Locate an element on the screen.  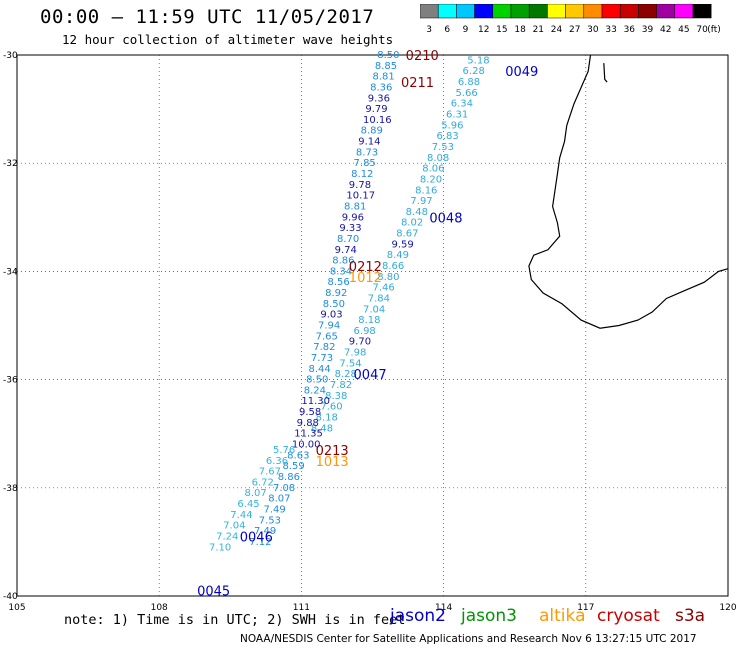
lat-label: -30 is located at coordinates (10, 56).